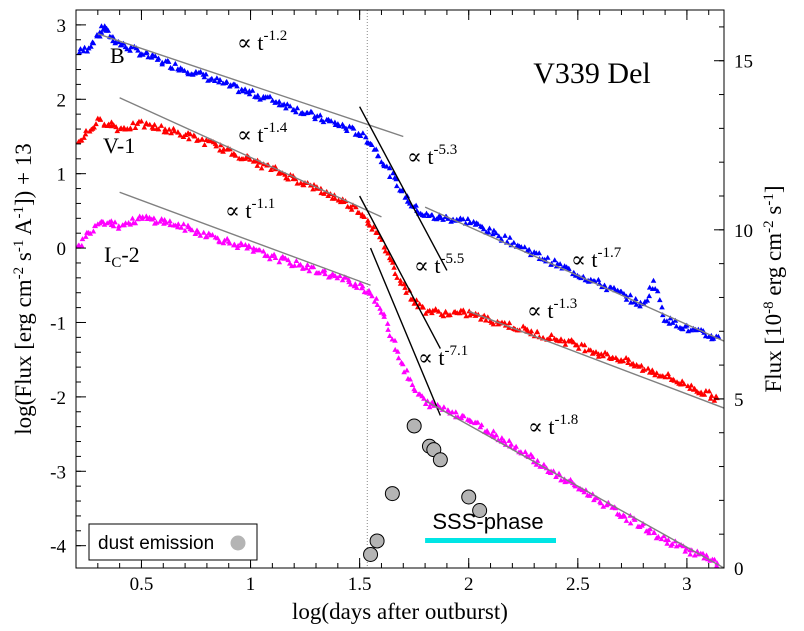 The image size is (804, 631). I want to click on legend-label: dust emission, so click(156, 543).